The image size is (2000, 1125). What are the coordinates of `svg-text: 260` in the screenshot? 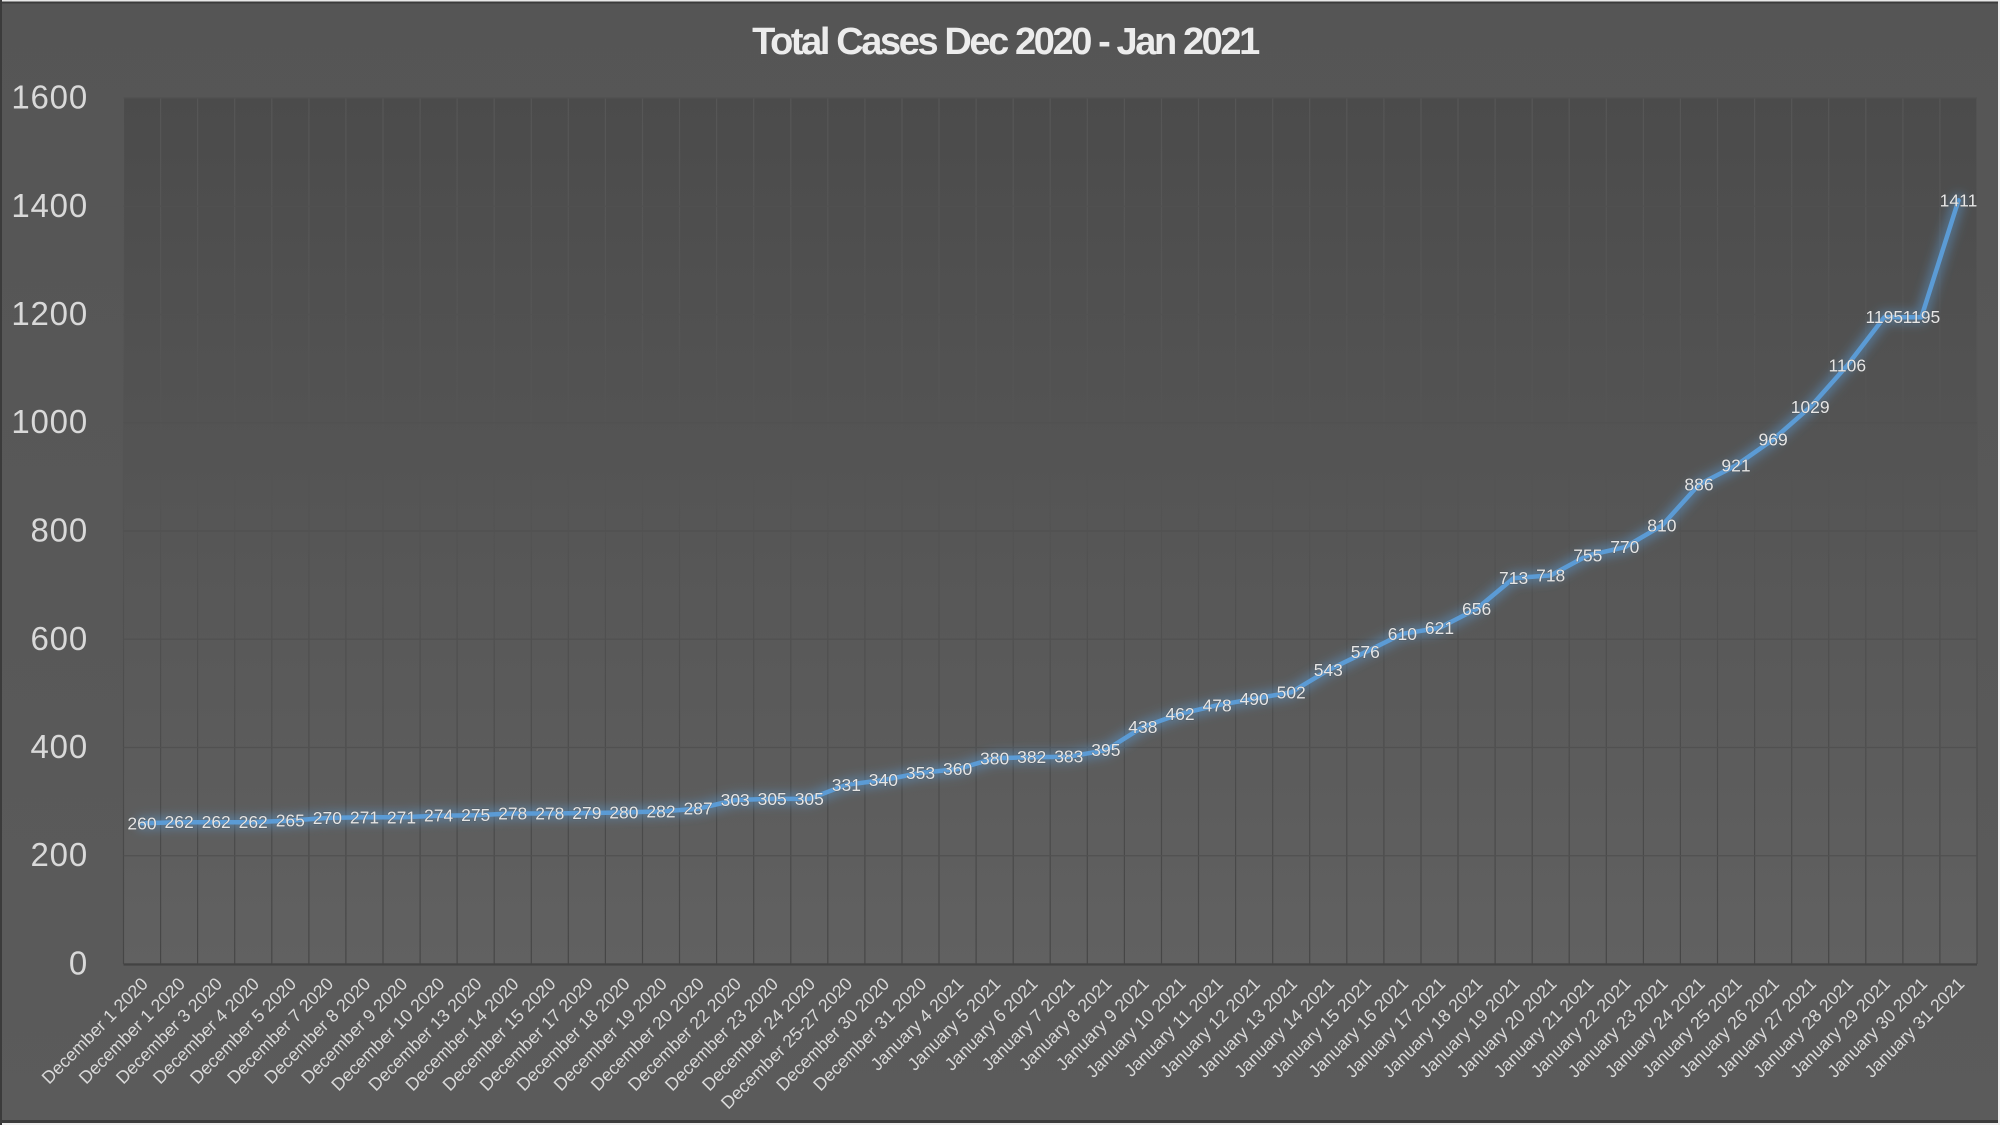 It's located at (141, 823).